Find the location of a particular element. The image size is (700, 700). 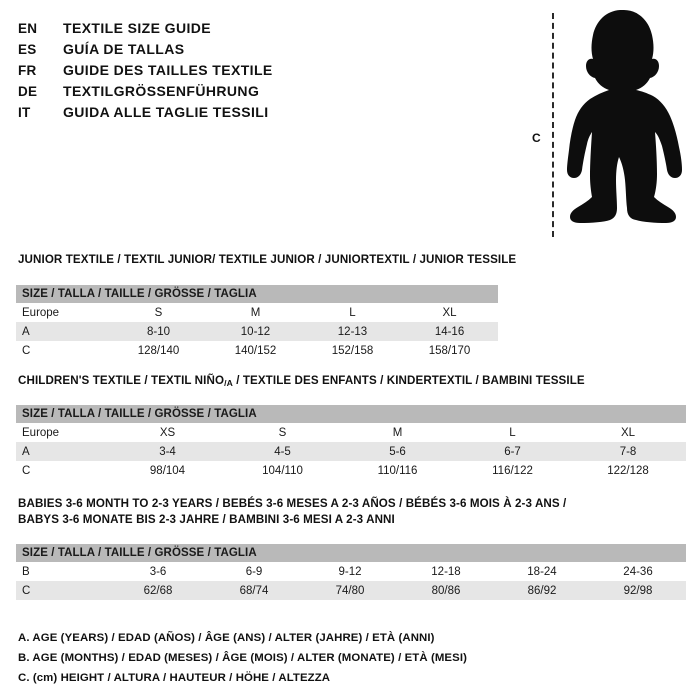

junior-size-header: SIZE / TALLA / TAILLE / GRÖSSE / TAGLIA is located at coordinates (257, 294).